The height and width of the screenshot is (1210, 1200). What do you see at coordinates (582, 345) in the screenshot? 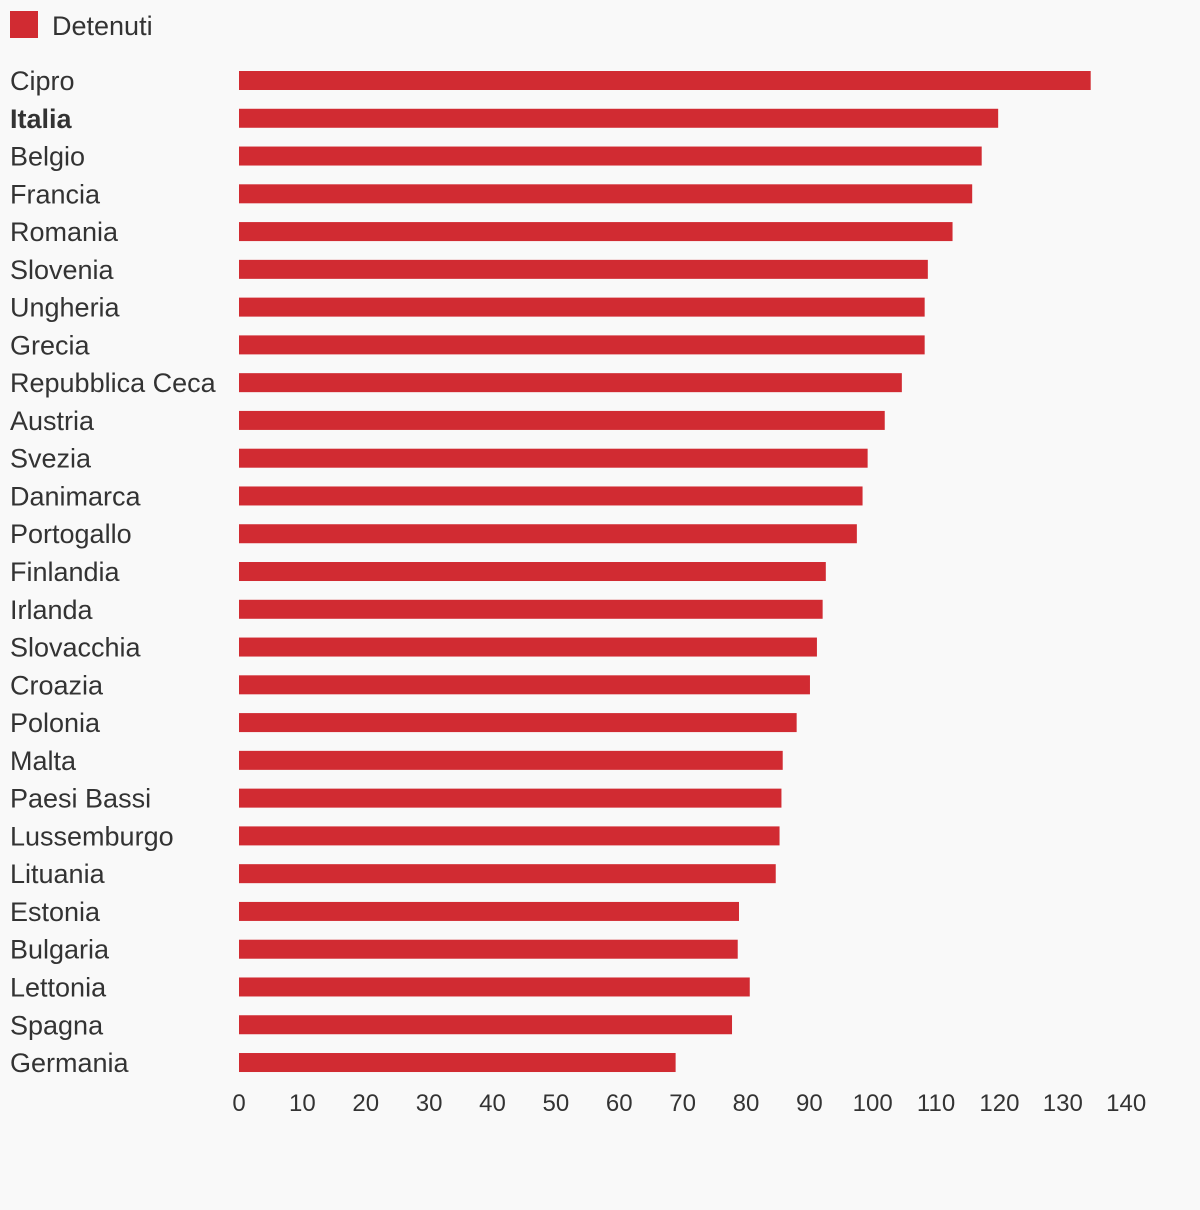
I see `bar-grecia` at bounding box center [582, 345].